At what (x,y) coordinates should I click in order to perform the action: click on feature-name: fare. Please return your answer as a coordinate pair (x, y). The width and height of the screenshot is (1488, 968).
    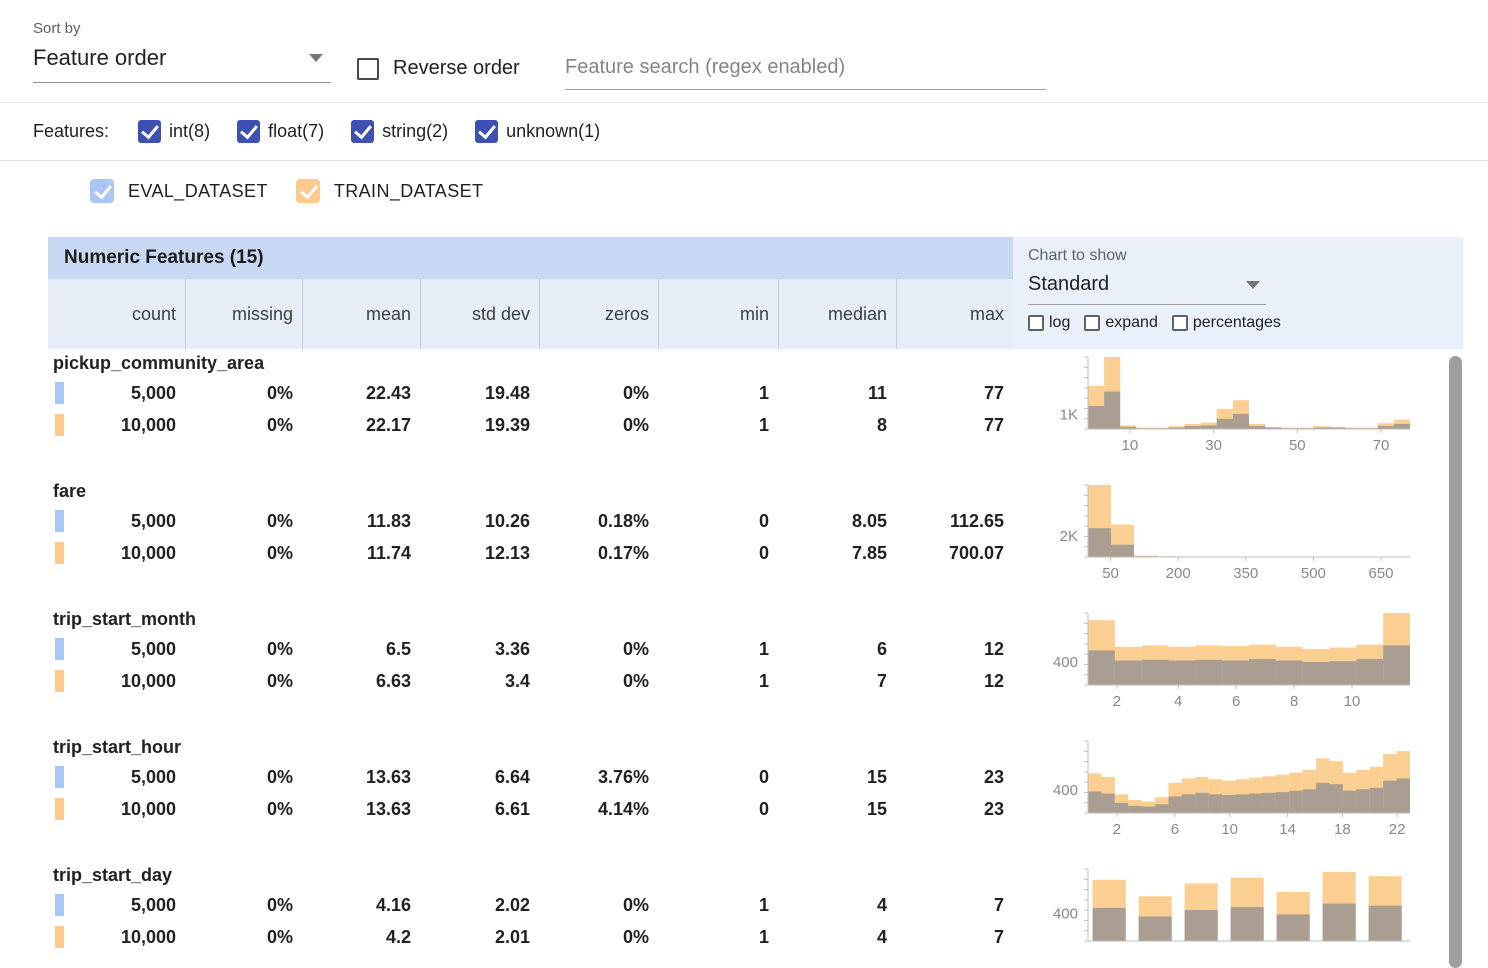
    Looking at the image, I should click on (70, 491).